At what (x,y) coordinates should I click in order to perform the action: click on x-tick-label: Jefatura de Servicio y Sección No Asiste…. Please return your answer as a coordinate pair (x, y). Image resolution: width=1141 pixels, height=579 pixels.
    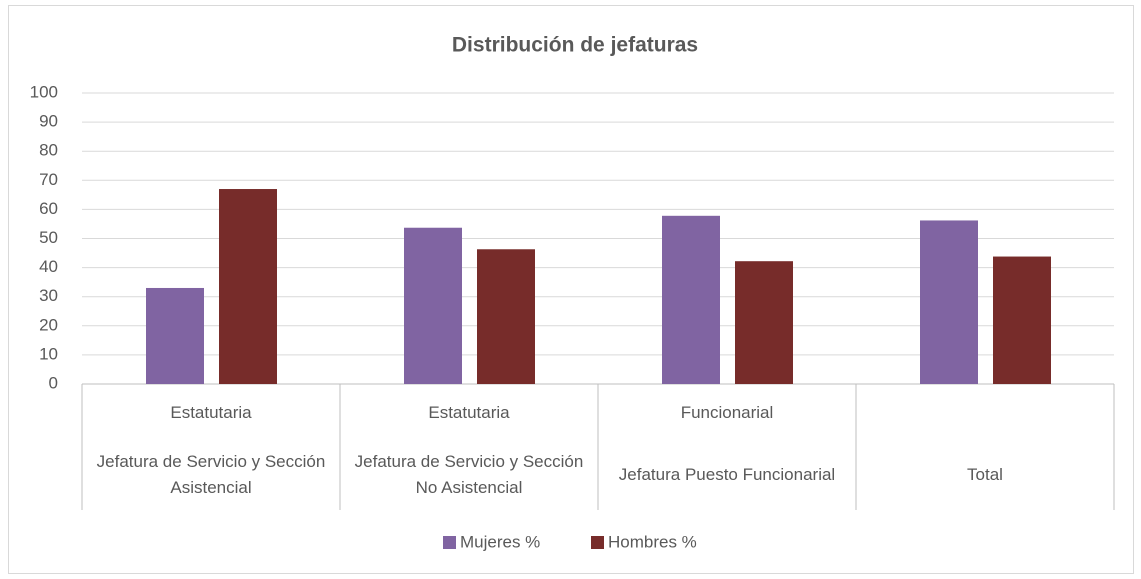
    Looking at the image, I should click on (469, 474).